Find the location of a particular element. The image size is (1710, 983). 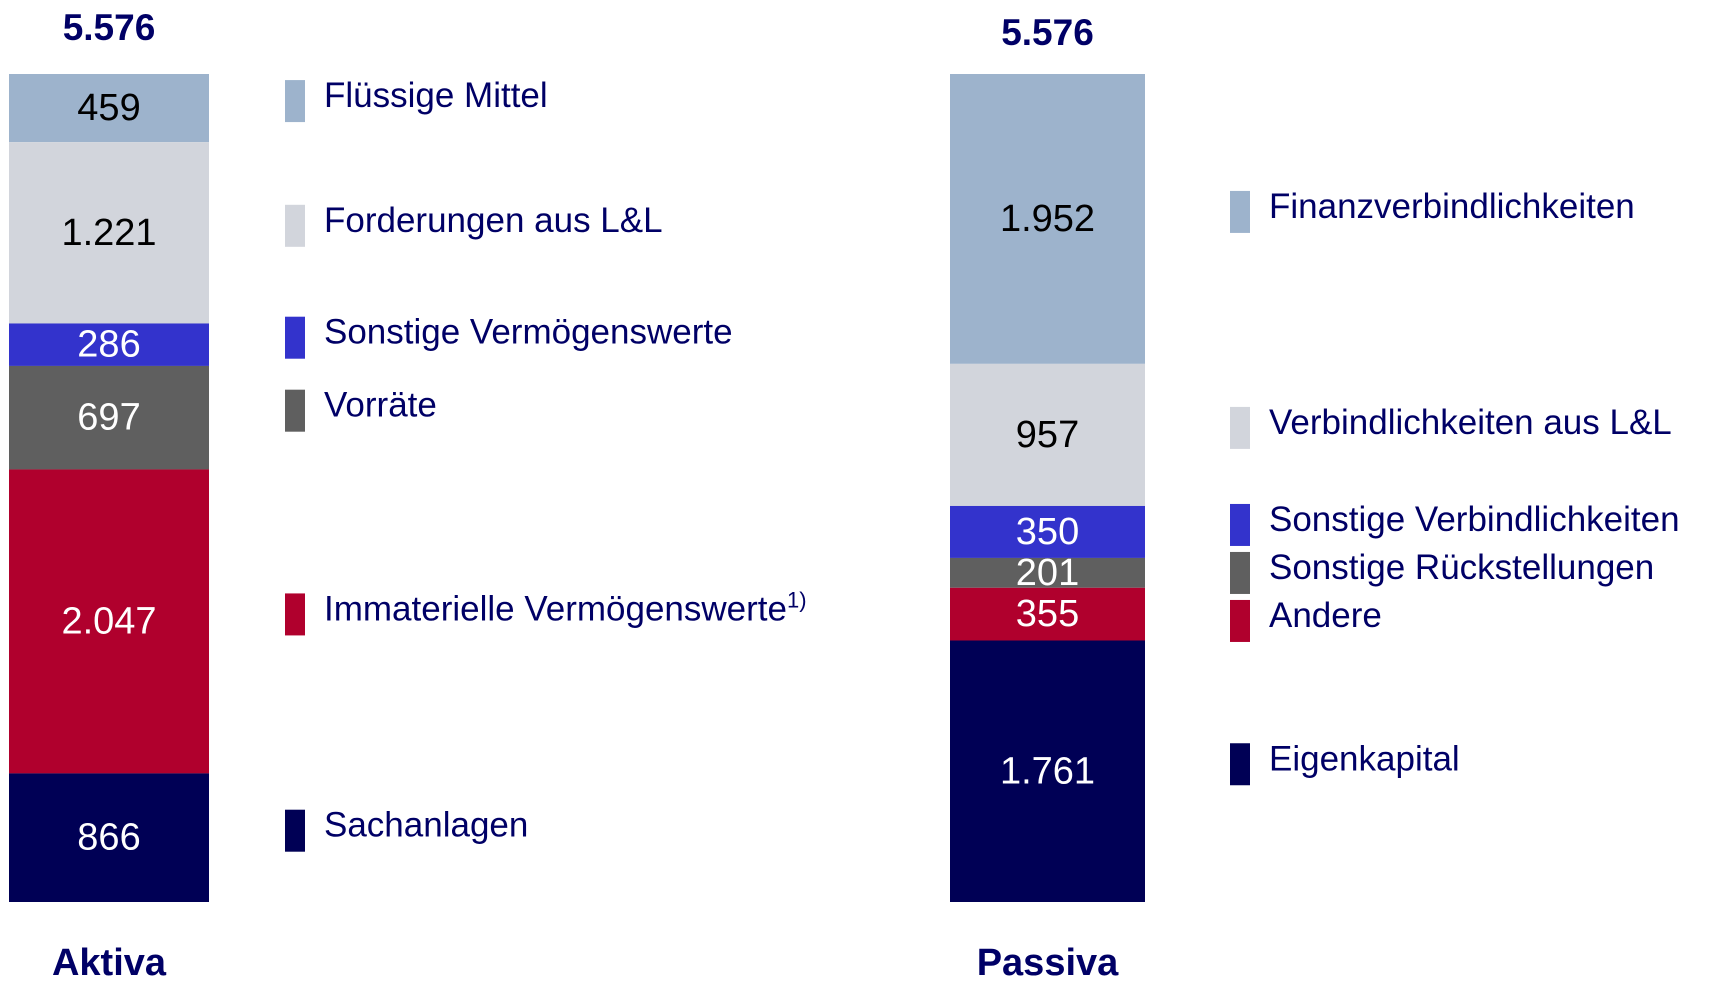

category-label: Passiva is located at coordinates (1048, 962).